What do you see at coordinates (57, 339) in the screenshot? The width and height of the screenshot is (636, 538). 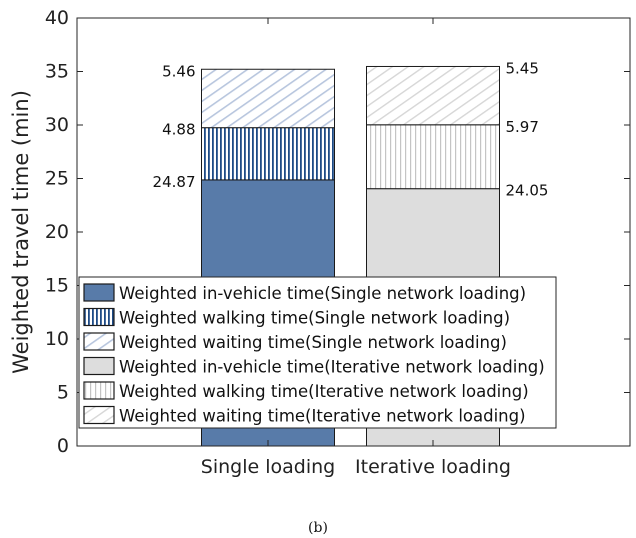 I see `y-tick-label: 10` at bounding box center [57, 339].